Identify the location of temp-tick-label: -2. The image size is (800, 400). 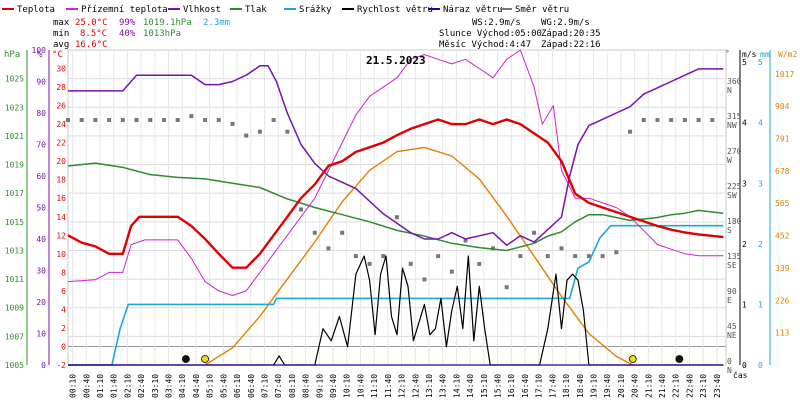
(61, 365).